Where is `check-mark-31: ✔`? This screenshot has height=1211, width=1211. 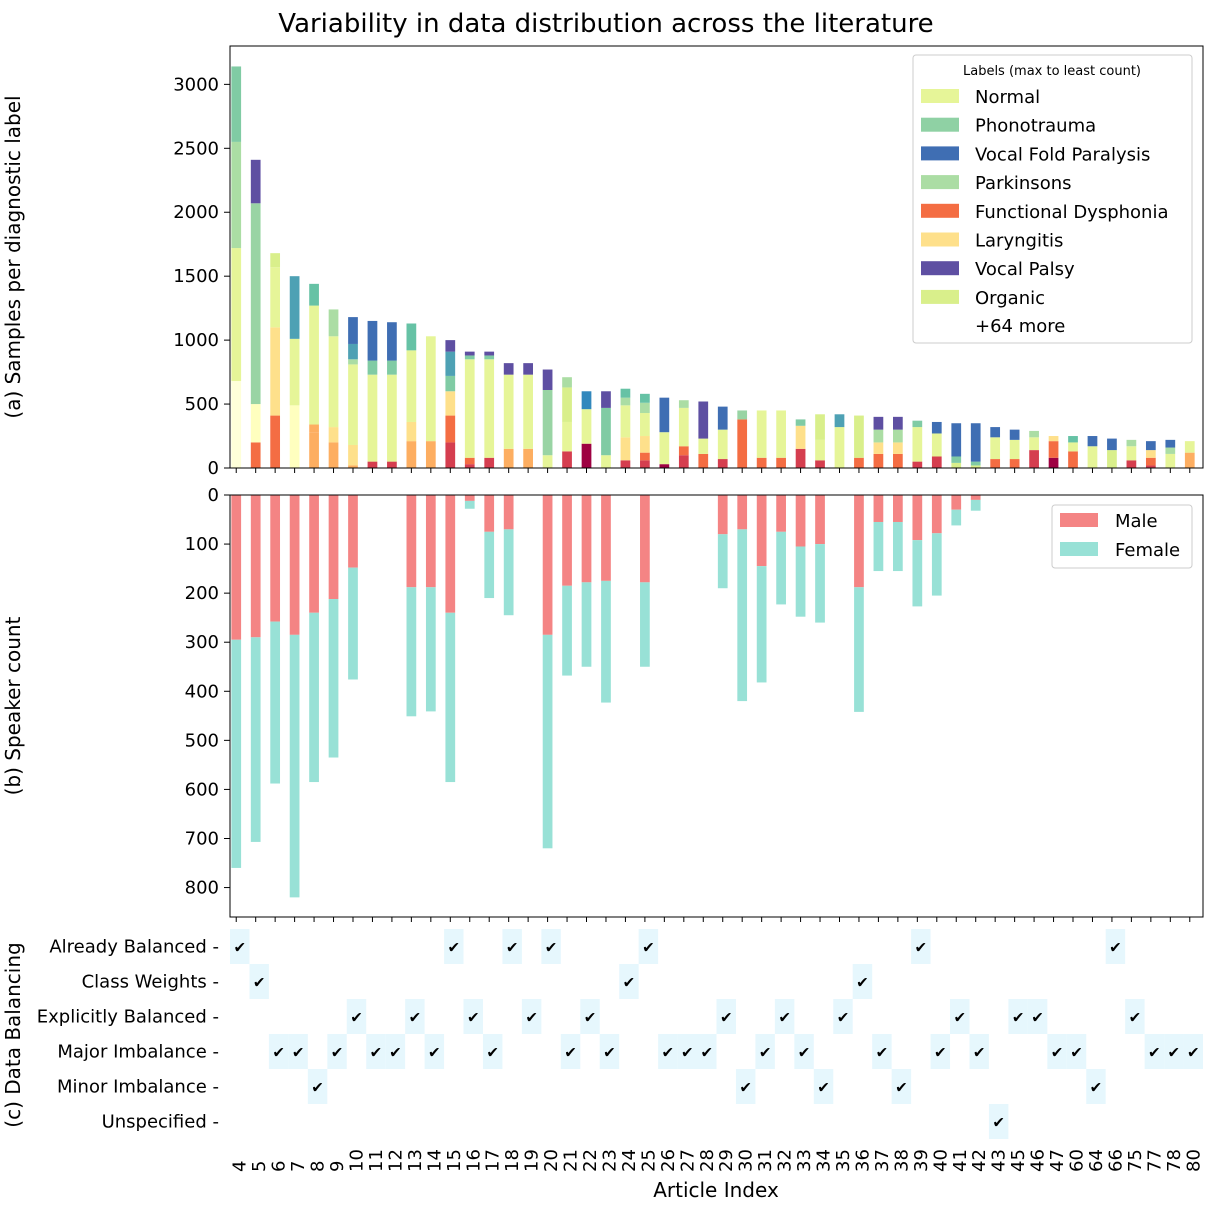 check-mark-31: ✔ is located at coordinates (765, 1053).